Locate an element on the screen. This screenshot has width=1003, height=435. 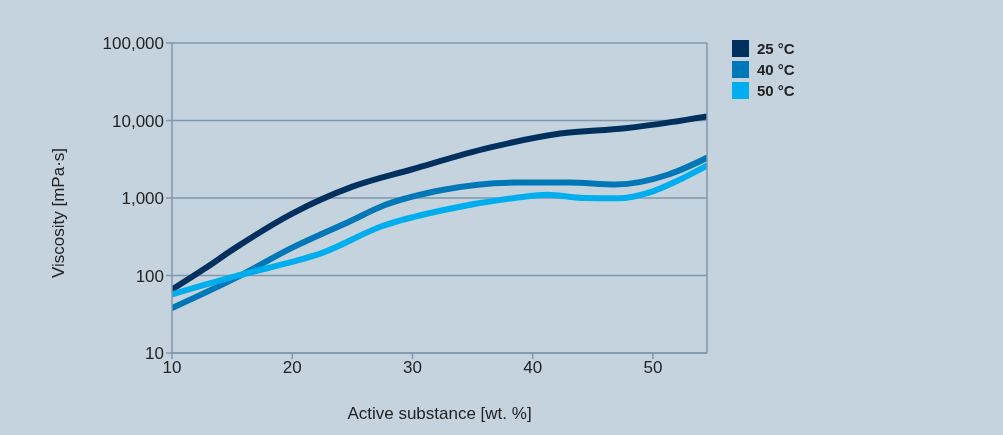
legend-label: 50 °C is located at coordinates (776, 90).